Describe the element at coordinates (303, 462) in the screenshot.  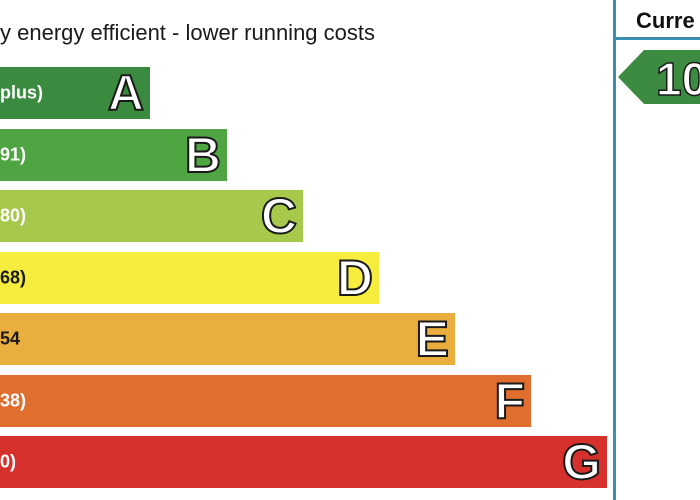
I see `rating-bar-g: 0) G` at that location.